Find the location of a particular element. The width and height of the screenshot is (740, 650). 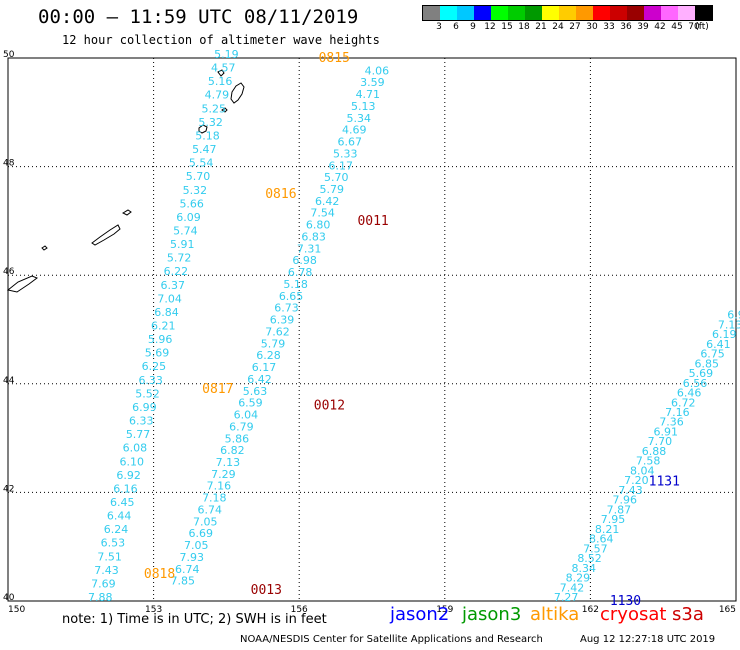

swh-value: 6.69 is located at coordinates (201, 533).